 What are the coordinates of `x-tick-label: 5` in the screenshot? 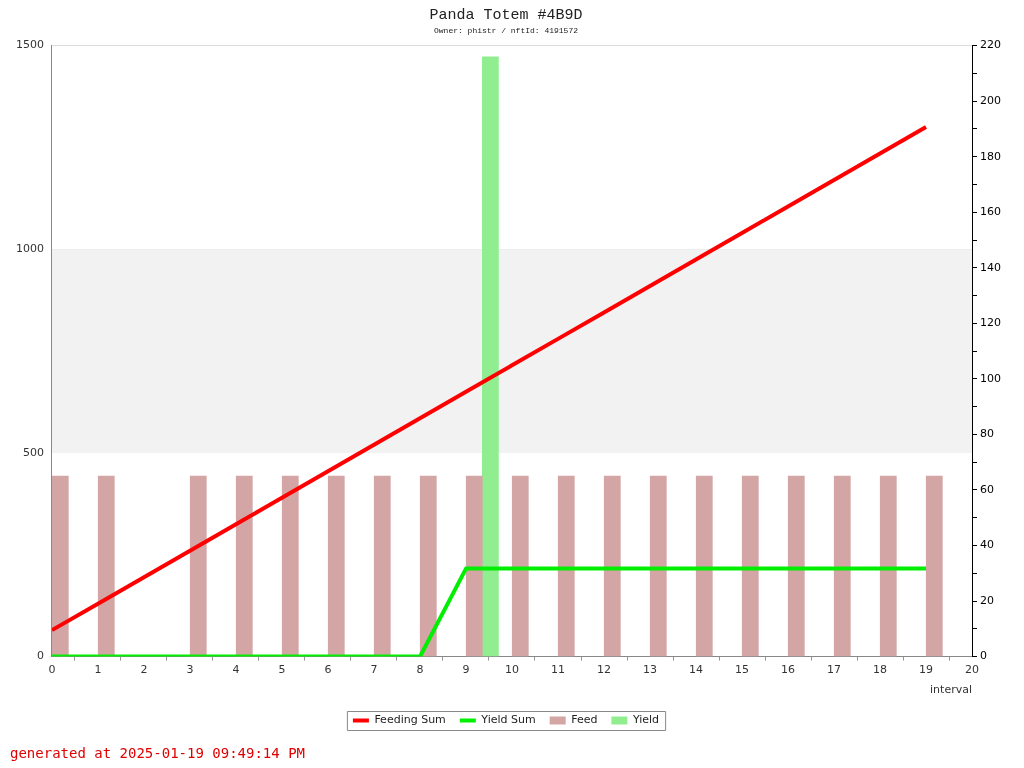 It's located at (282, 670).